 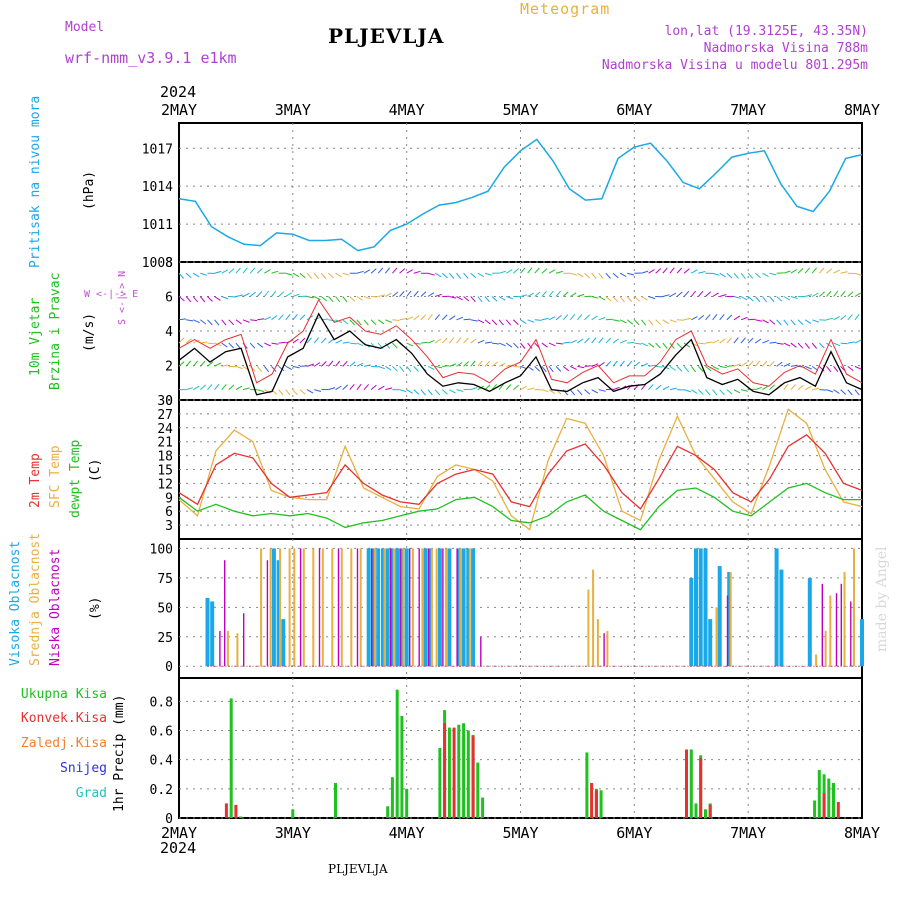 I want to click on wind-tick-label: 0, so click(x=169, y=401).